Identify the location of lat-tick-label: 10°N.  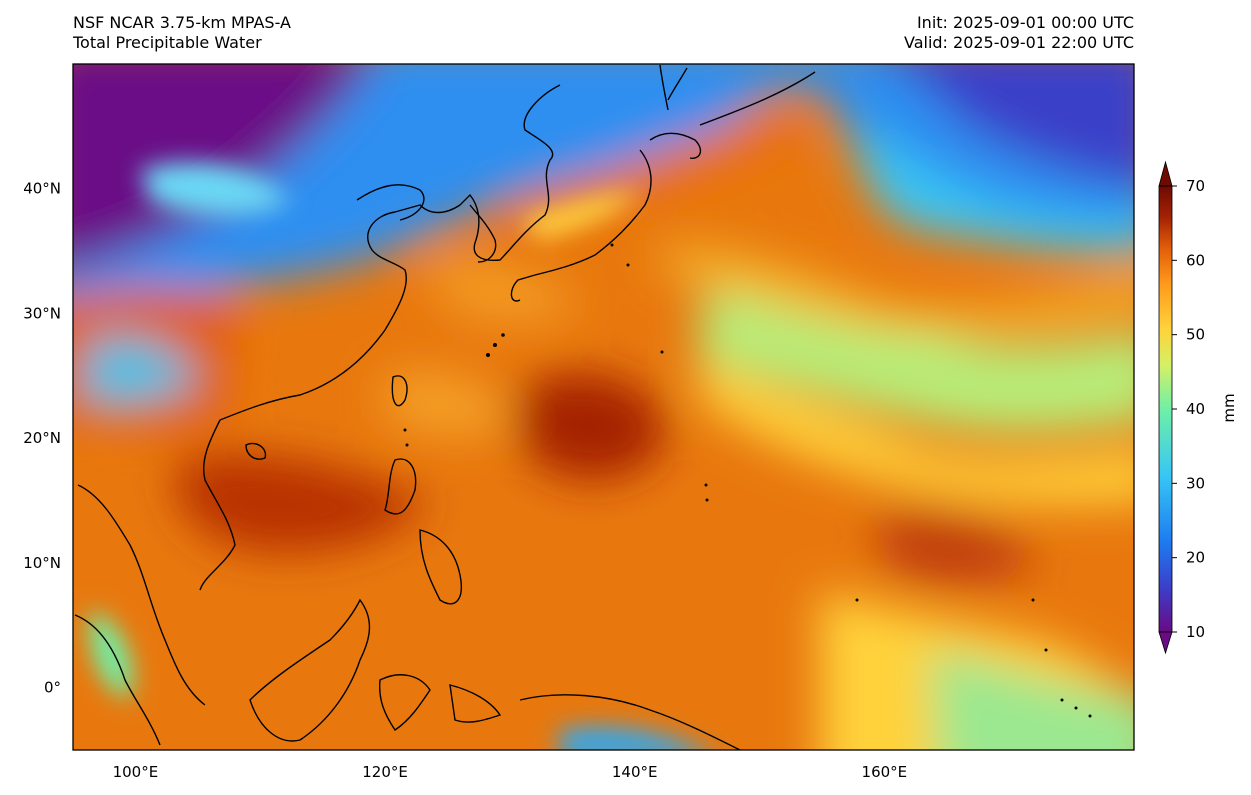
(42, 563).